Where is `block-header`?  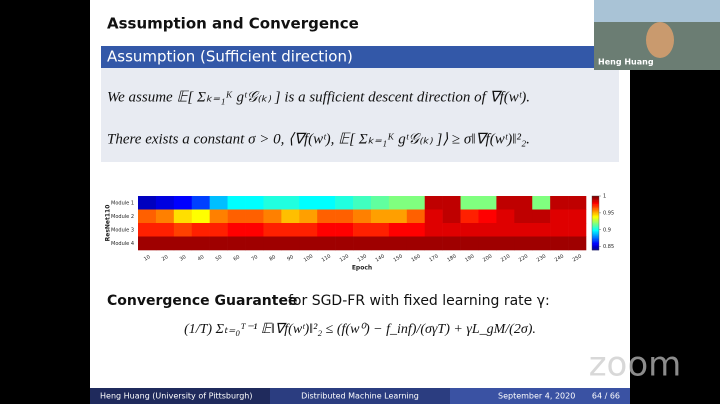
block-header is located at coordinates (360, 57).